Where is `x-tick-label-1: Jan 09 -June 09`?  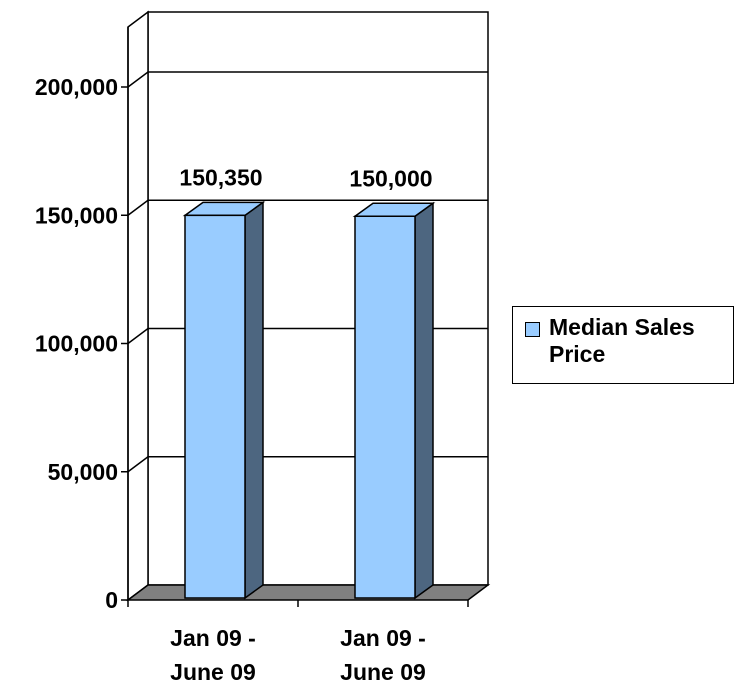 x-tick-label-1: Jan 09 -June 09 is located at coordinates (383, 655).